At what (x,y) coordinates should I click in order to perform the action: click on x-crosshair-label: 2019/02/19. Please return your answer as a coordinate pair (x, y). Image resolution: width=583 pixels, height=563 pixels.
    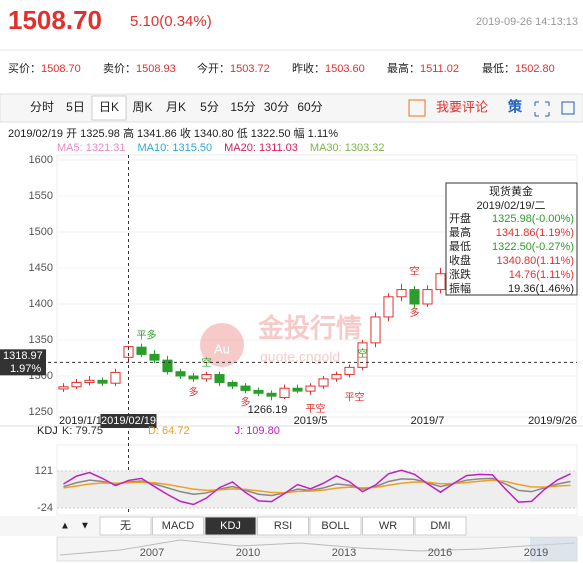
    Looking at the image, I should click on (128, 421).